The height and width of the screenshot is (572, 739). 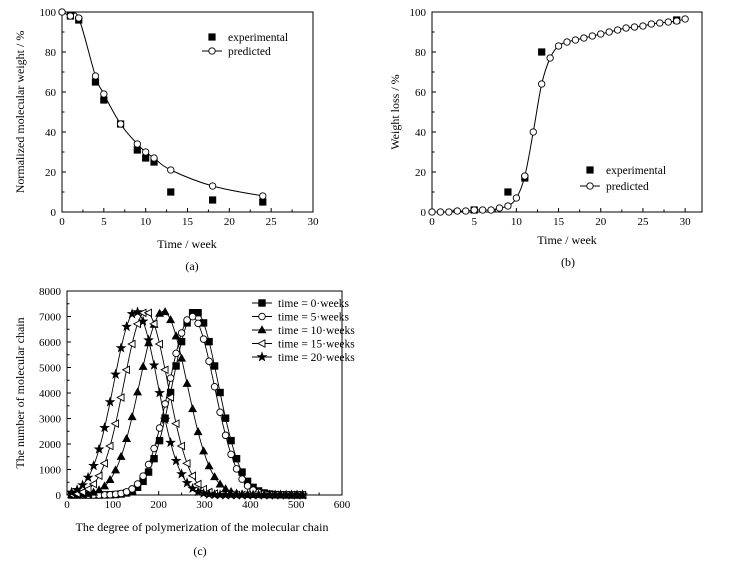 I want to click on y-axis-label: The number of molecular chain, so click(x=20, y=392).